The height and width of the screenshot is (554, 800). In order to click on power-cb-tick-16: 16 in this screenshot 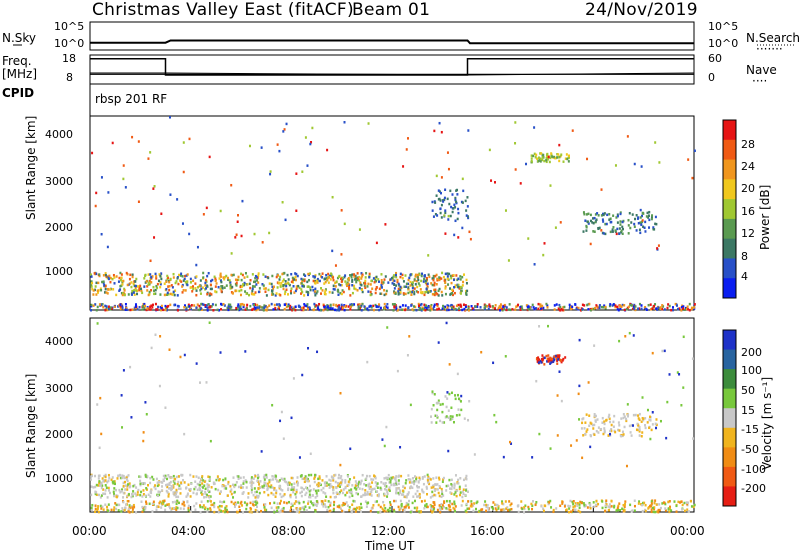, I will do `click(748, 211)`.